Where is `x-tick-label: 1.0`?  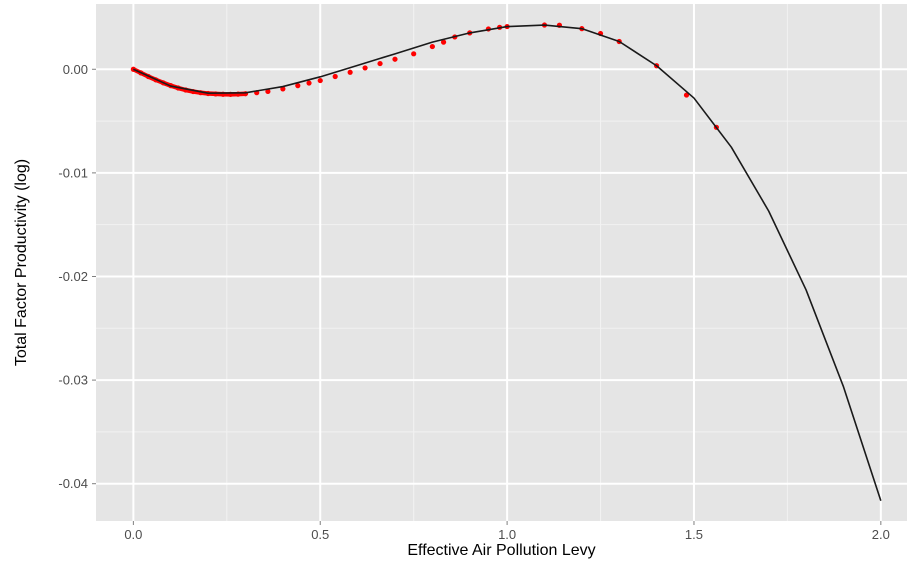 x-tick-label: 1.0 is located at coordinates (507, 534).